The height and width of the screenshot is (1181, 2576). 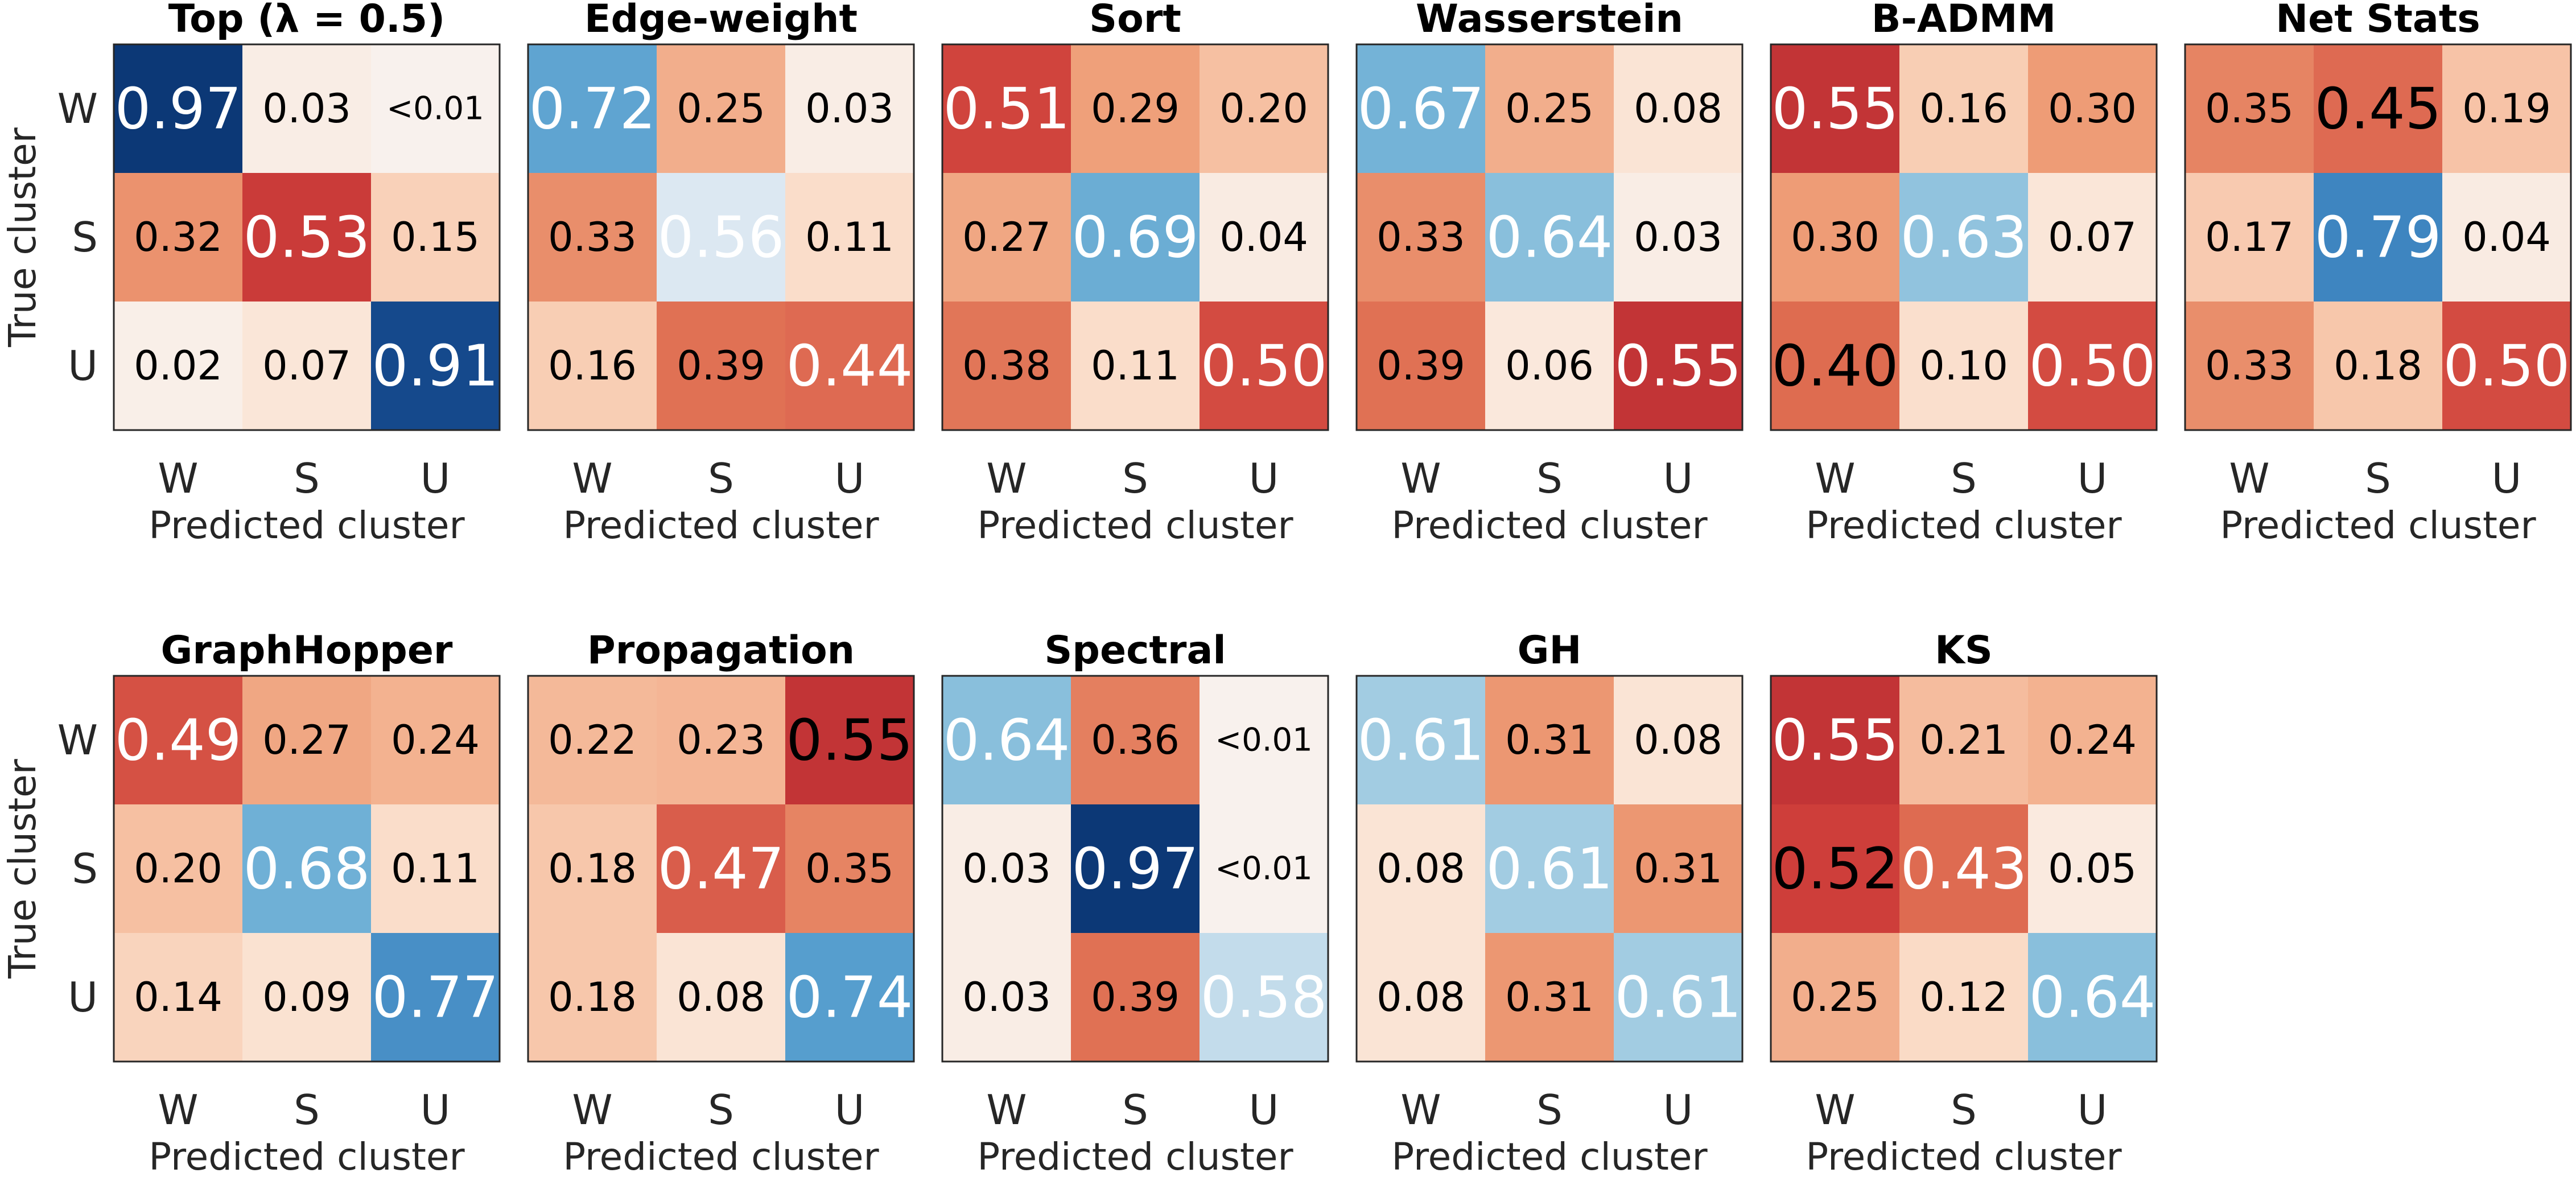 I want to click on cell-value-label: 0.91, so click(x=435, y=366).